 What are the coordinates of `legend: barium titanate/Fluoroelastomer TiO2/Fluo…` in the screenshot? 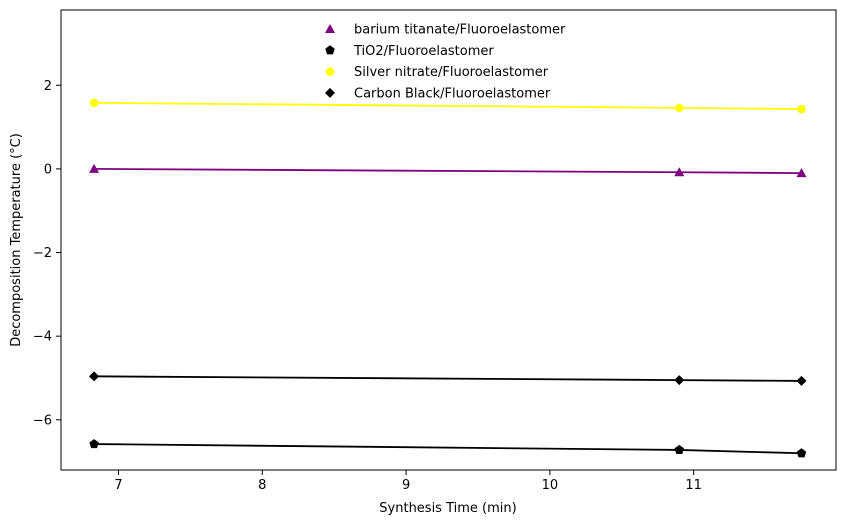 It's located at (445, 62).